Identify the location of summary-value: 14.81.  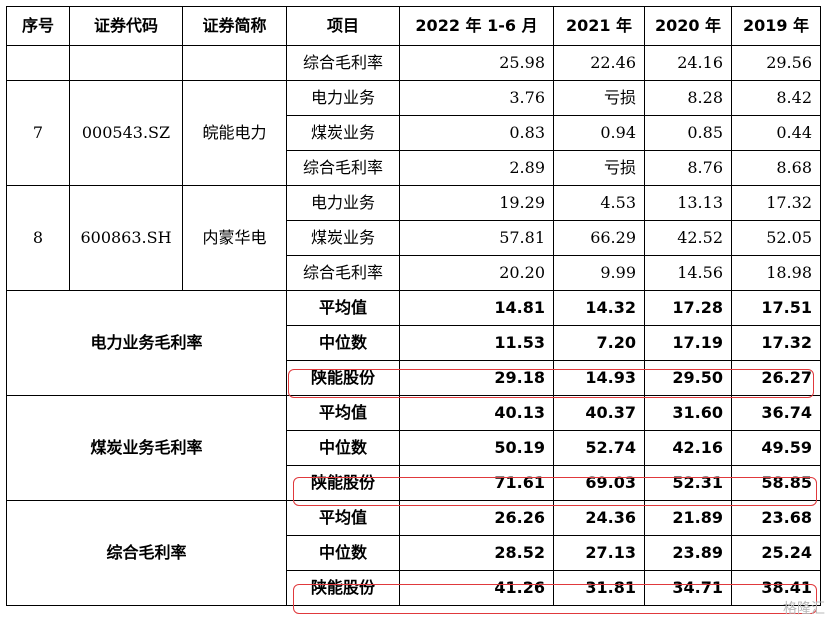
(476, 308).